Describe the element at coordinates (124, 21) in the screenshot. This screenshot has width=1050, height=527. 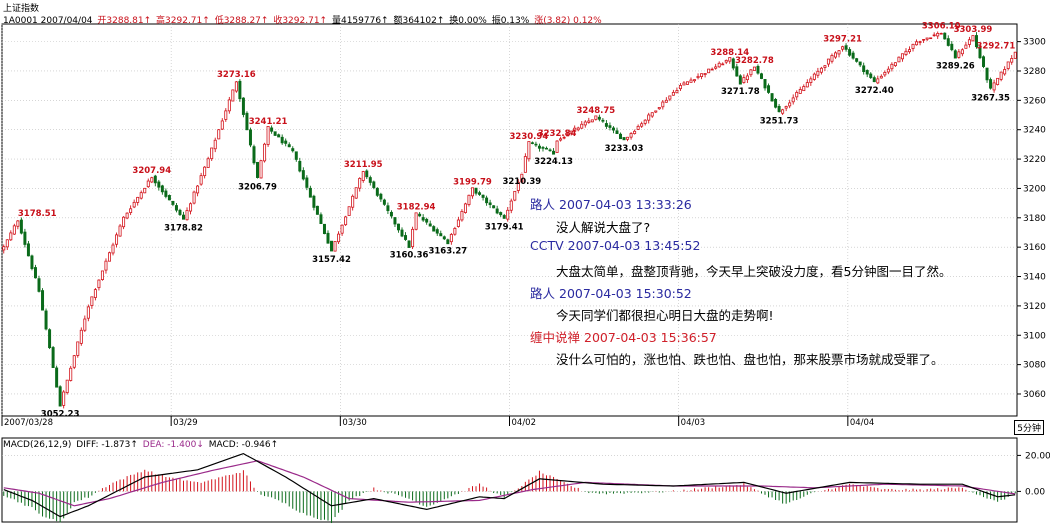
I see `open-value: 开3288.81↑` at that location.